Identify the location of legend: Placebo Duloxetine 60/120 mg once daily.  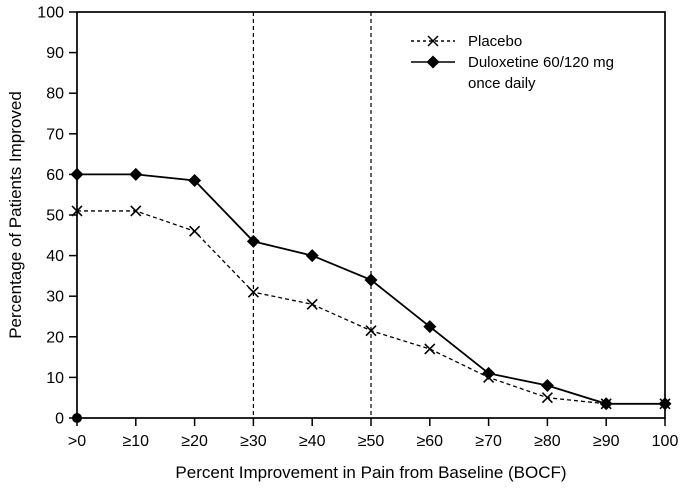
(512, 62).